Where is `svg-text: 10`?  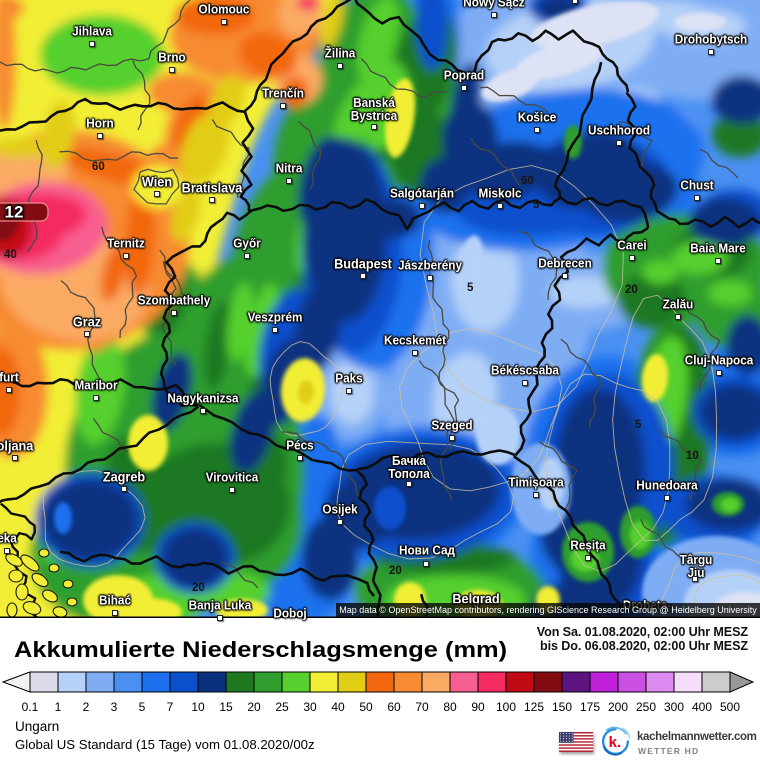 svg-text: 10 is located at coordinates (692, 456).